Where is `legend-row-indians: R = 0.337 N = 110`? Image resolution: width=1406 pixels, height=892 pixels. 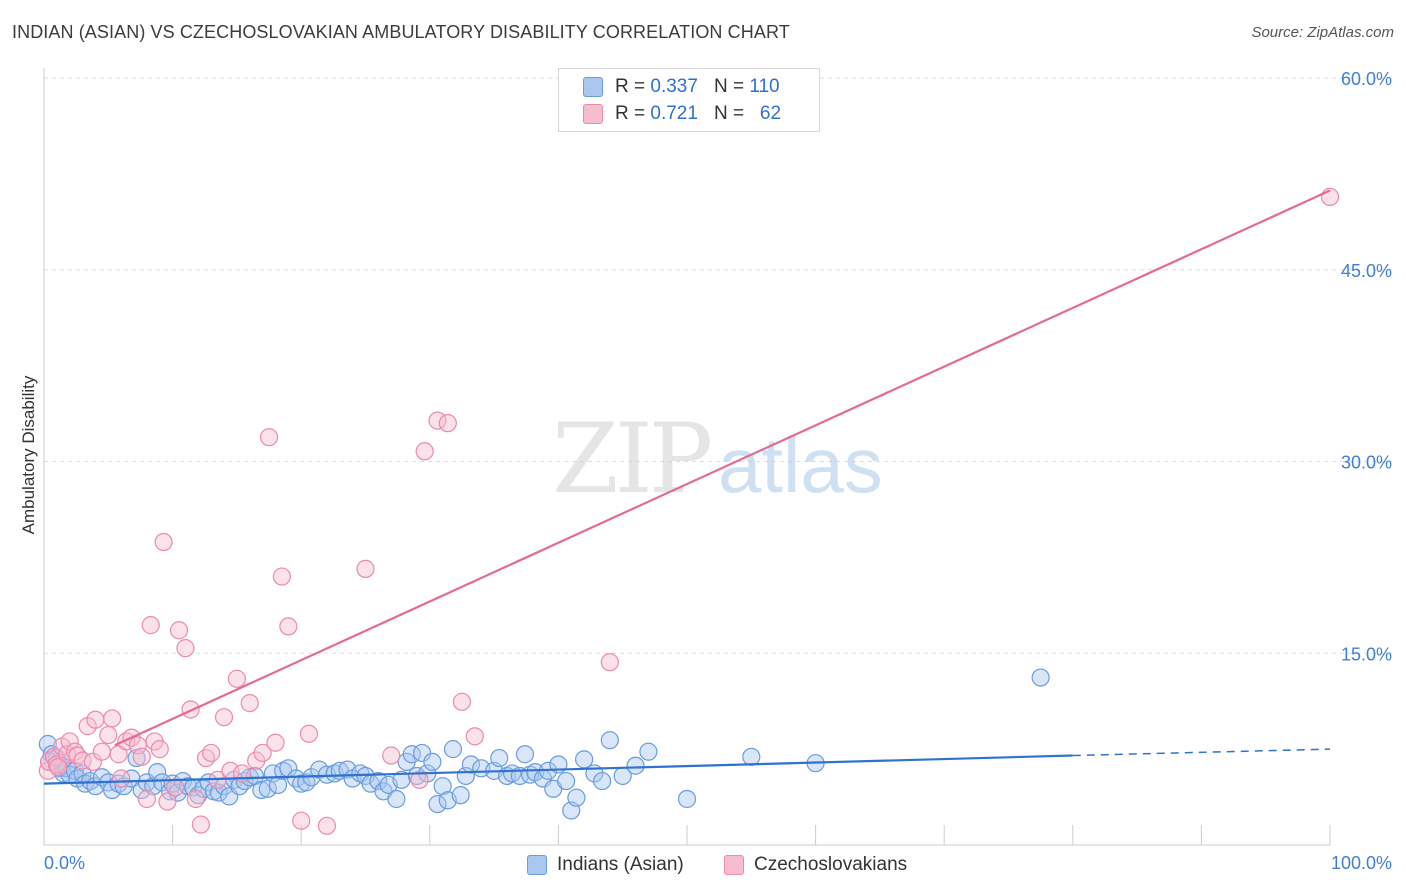 legend-row-indians: R = 0.337 N = 110 is located at coordinates (681, 87).